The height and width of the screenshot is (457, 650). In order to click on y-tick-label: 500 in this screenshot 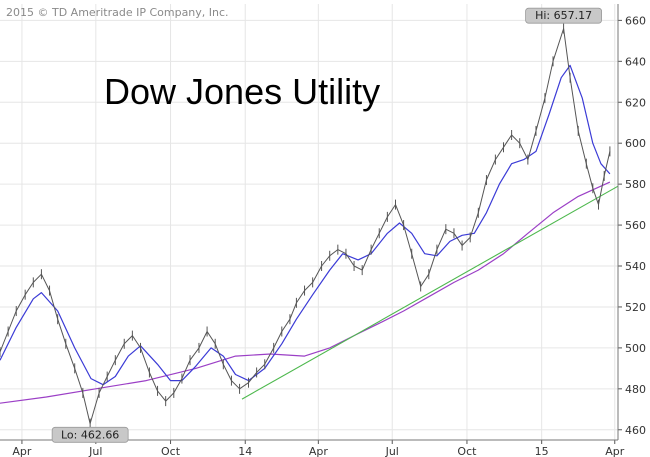, I will do `click(635, 348)`.